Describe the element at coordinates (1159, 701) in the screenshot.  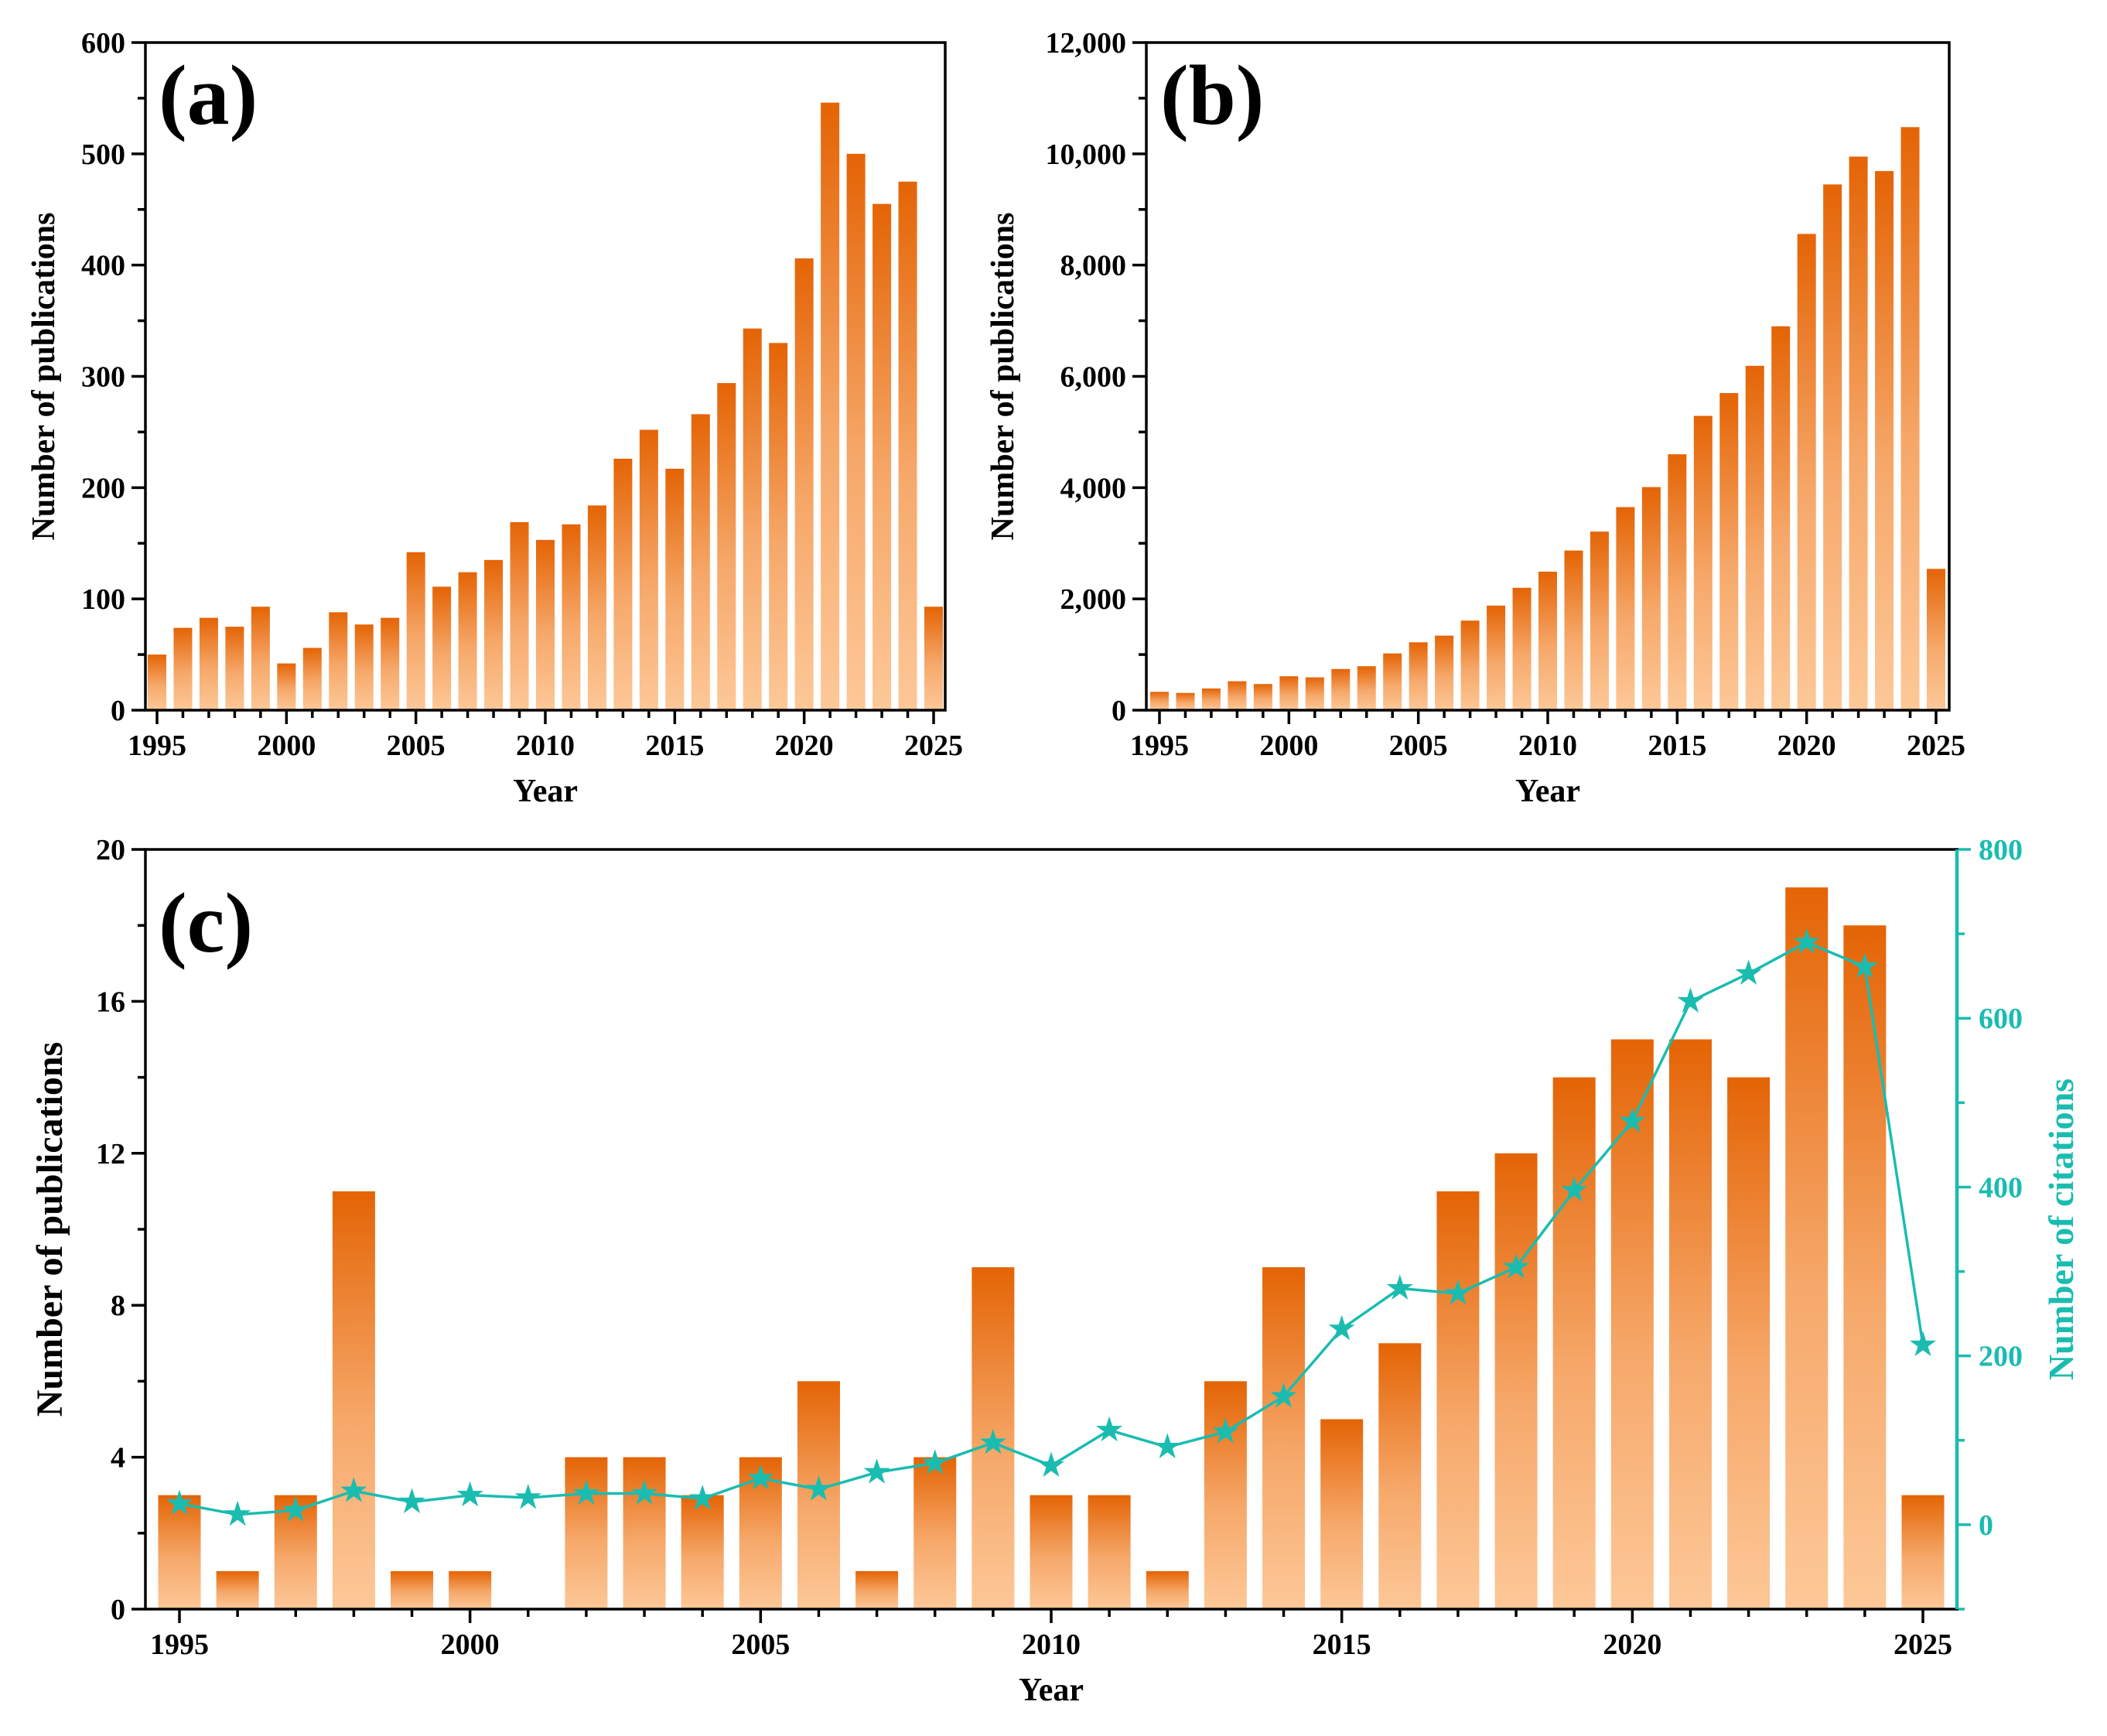
I see `bar-b-1995` at that location.